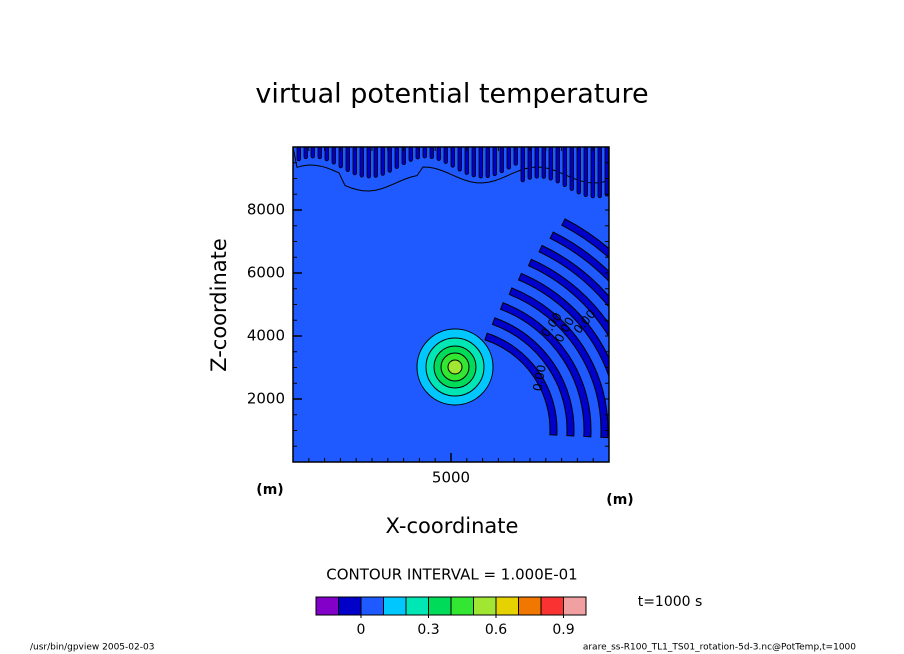  I want to click on chart-title: virtual potential temperature, so click(451, 94).